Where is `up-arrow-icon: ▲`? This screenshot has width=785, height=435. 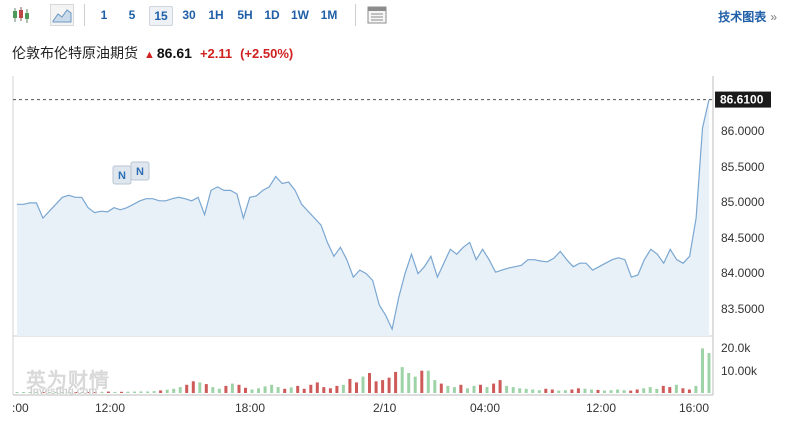 up-arrow-icon: ▲ is located at coordinates (149, 55).